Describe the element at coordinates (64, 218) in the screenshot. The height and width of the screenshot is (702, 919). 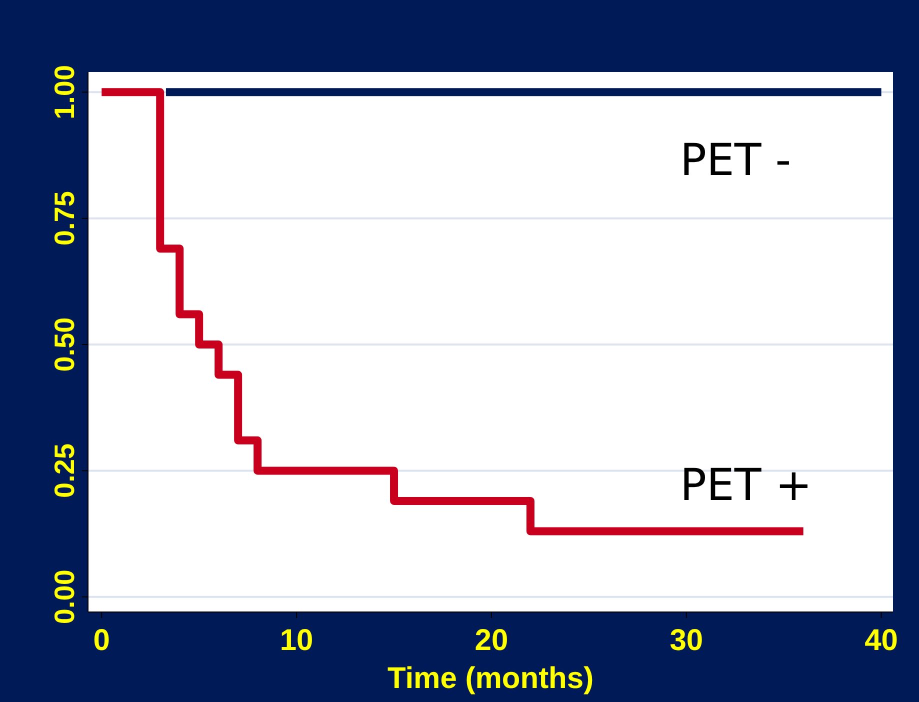
I see `y-tick-label: 0.75` at that location.